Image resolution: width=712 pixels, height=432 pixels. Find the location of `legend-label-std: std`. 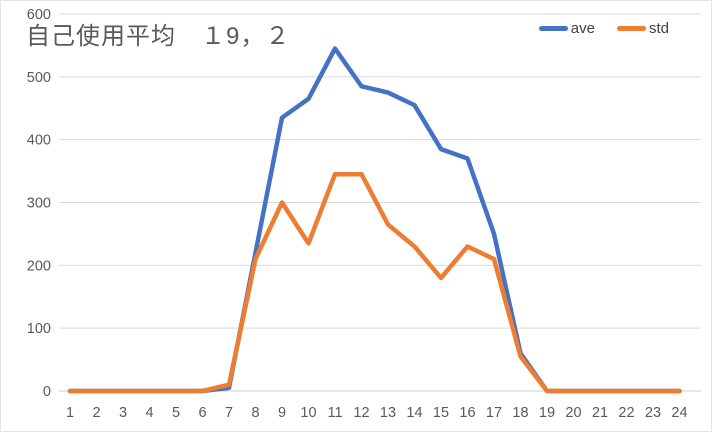

legend-label-std: std is located at coordinates (658, 28).